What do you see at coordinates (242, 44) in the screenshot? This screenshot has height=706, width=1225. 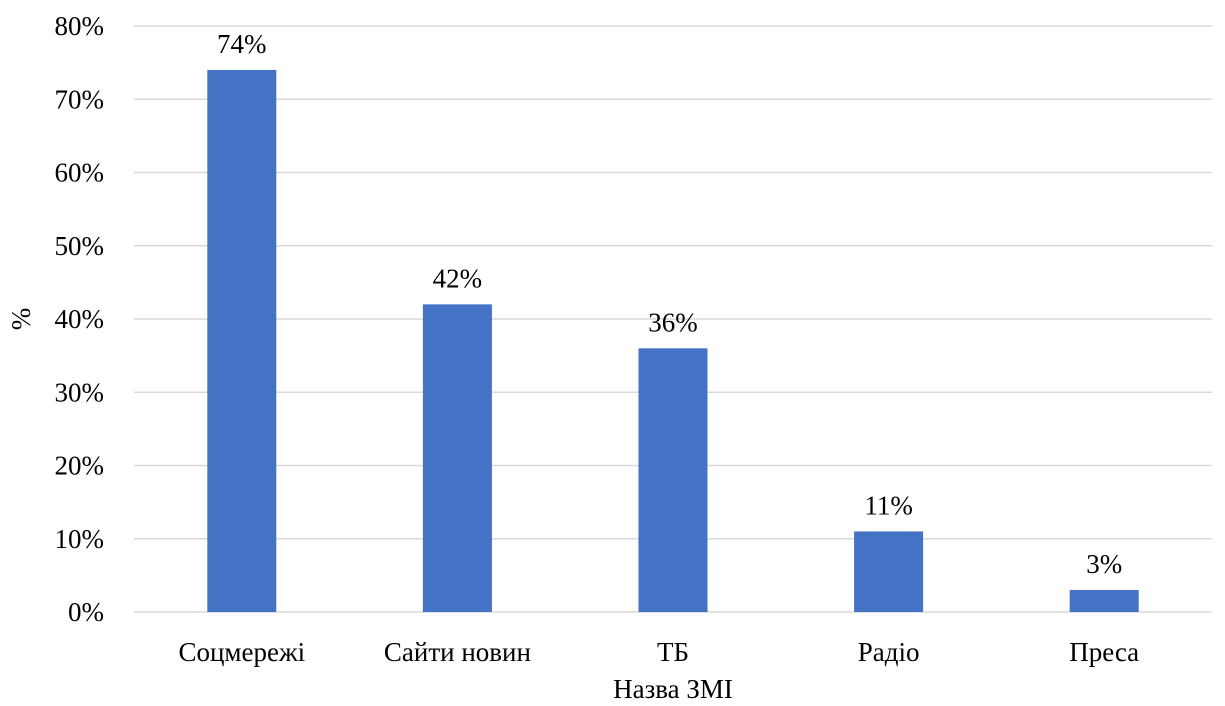 I see `data-label: 74%` at bounding box center [242, 44].